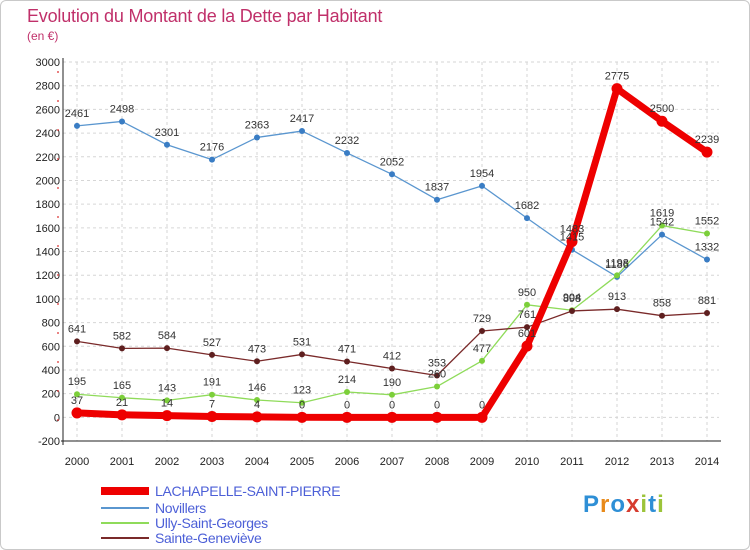 This screenshot has width=750, height=550. What do you see at coordinates (77, 329) in the screenshot?
I see `data-label-3: 641` at bounding box center [77, 329].